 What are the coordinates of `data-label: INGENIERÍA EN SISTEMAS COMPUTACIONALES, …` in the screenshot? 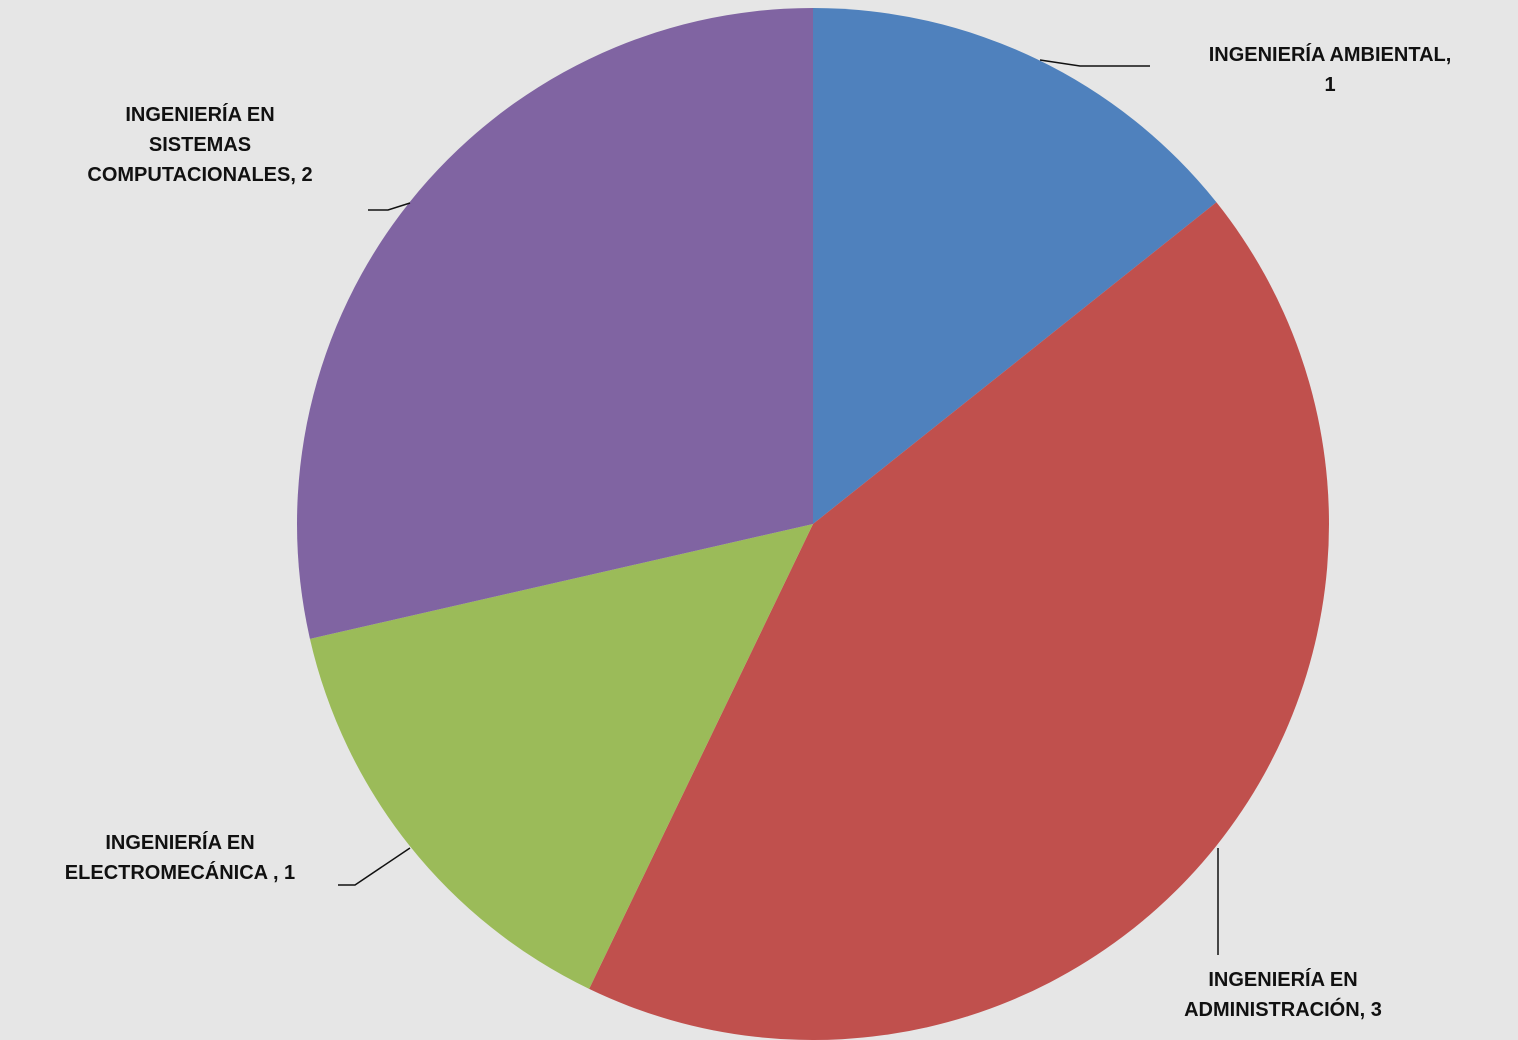 It's located at (200, 145).